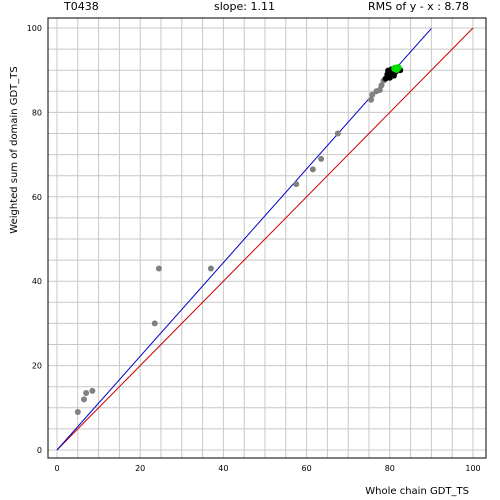 The image size is (500, 500). What do you see at coordinates (223, 468) in the screenshot?
I see `x-tick-label: 40` at bounding box center [223, 468].